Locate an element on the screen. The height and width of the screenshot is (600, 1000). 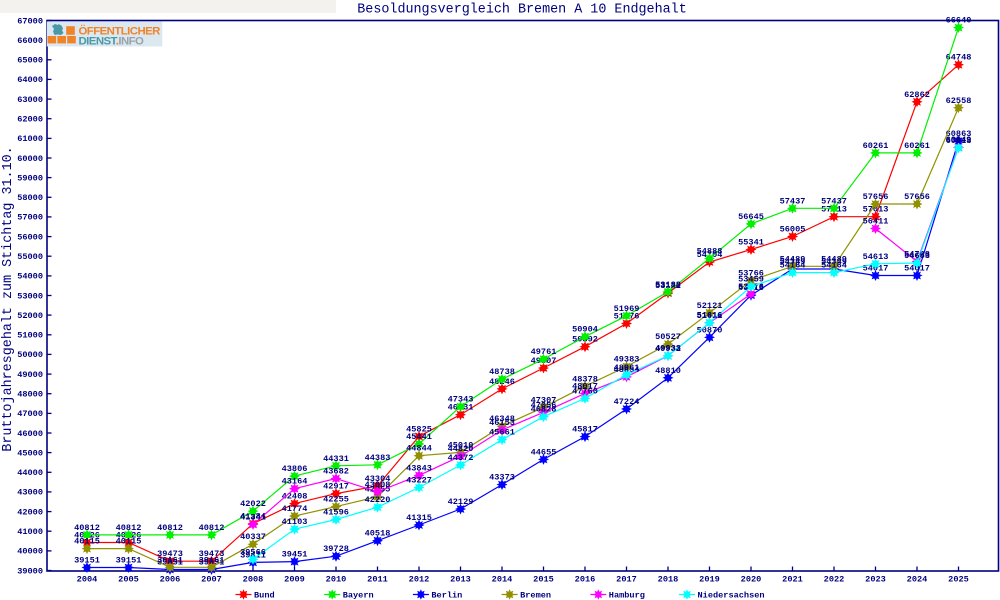
svg-text: 55000 is located at coordinates (30, 257).